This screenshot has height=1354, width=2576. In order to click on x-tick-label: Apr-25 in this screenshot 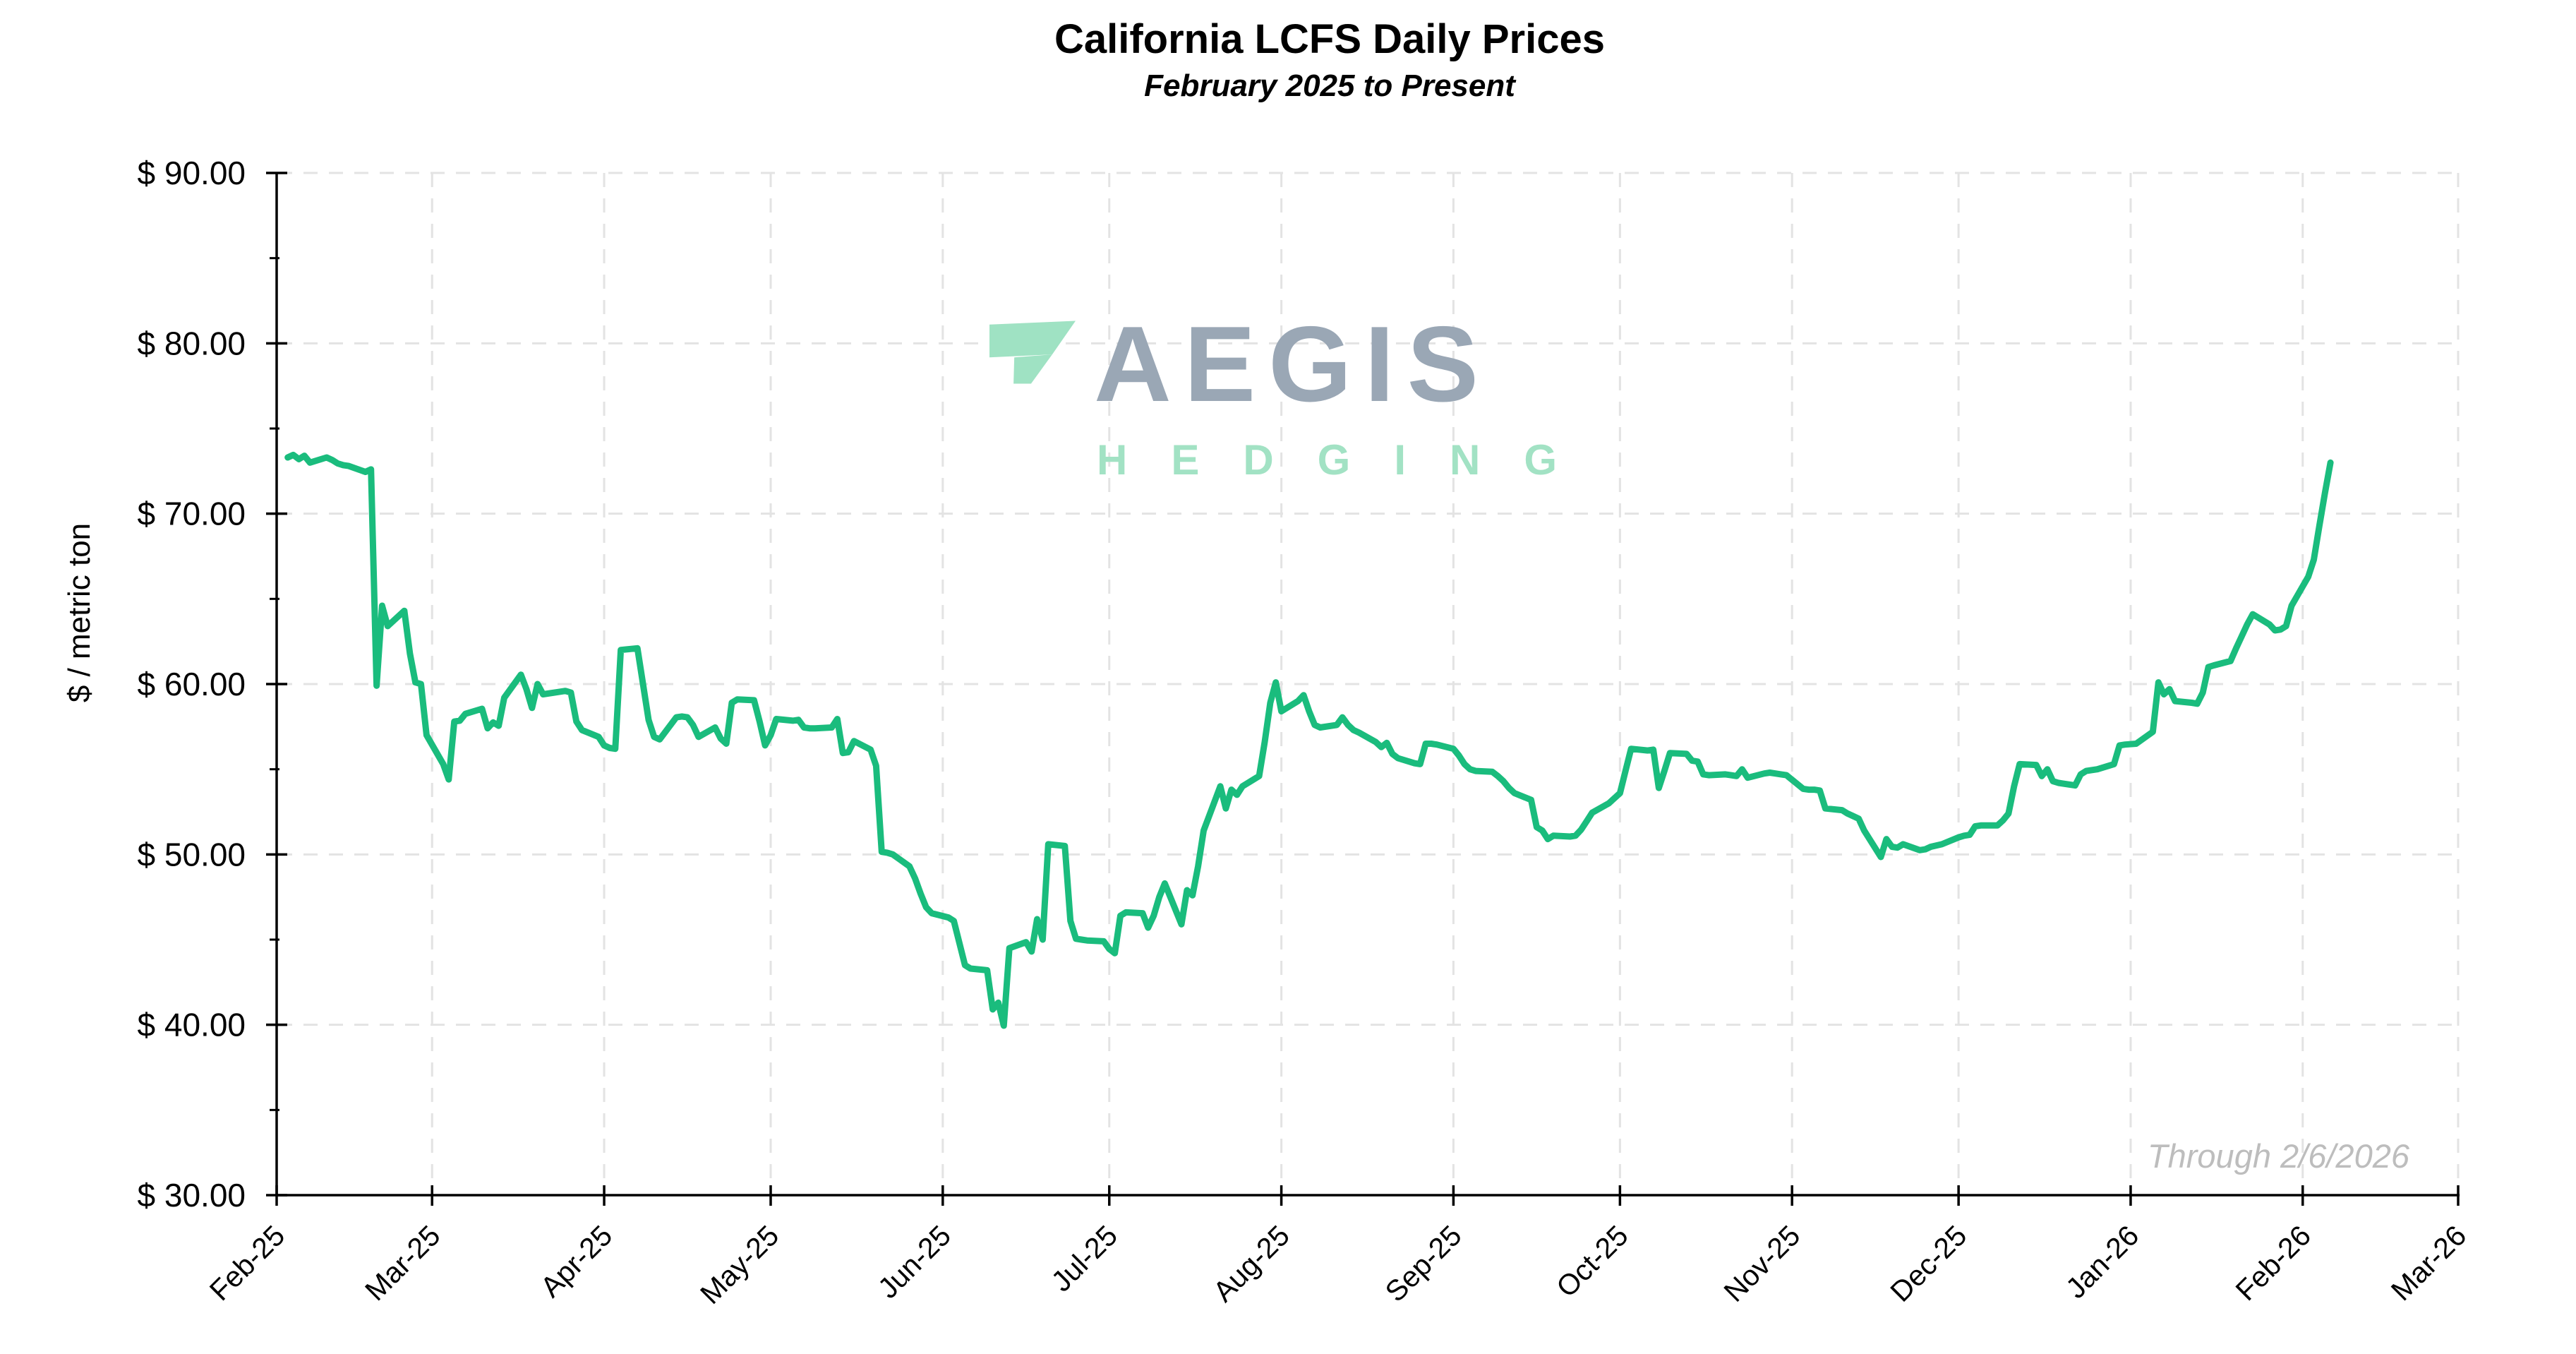, I will do `click(576, 1262)`.